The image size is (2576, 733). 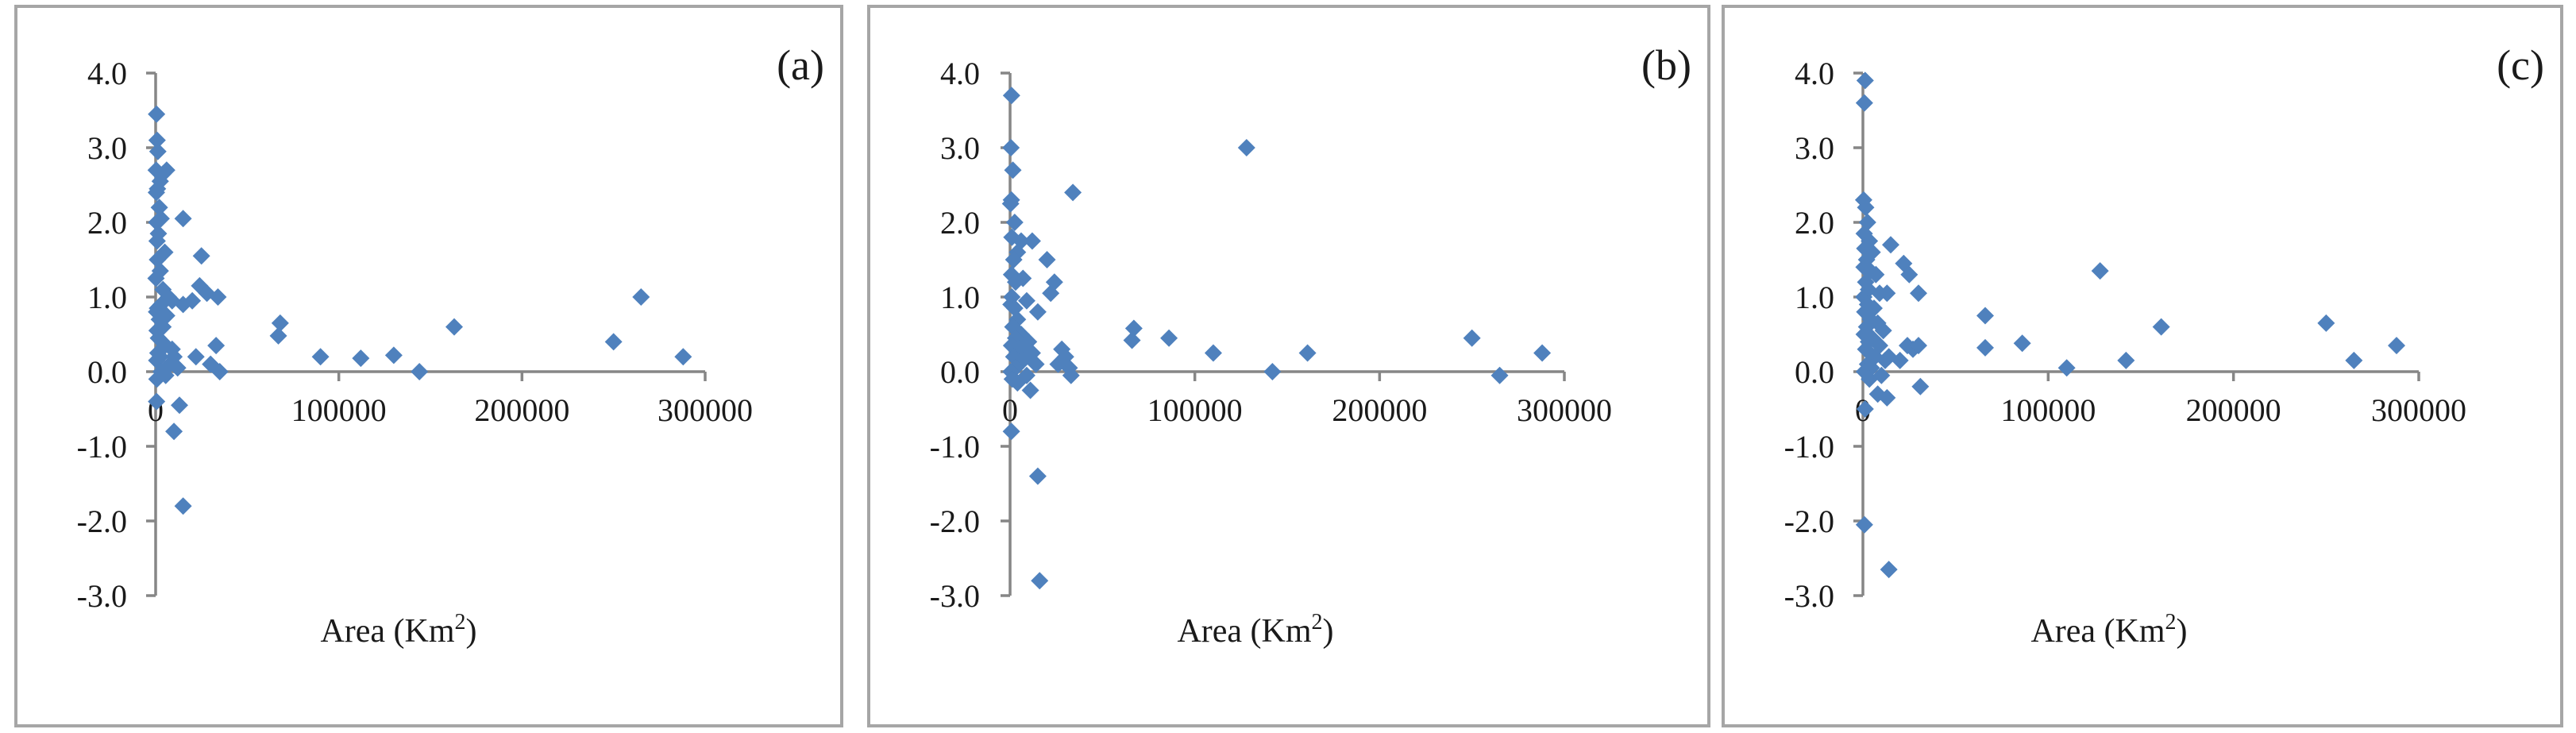 I want to click on x-tick-label: 100000, so click(x=1195, y=410).